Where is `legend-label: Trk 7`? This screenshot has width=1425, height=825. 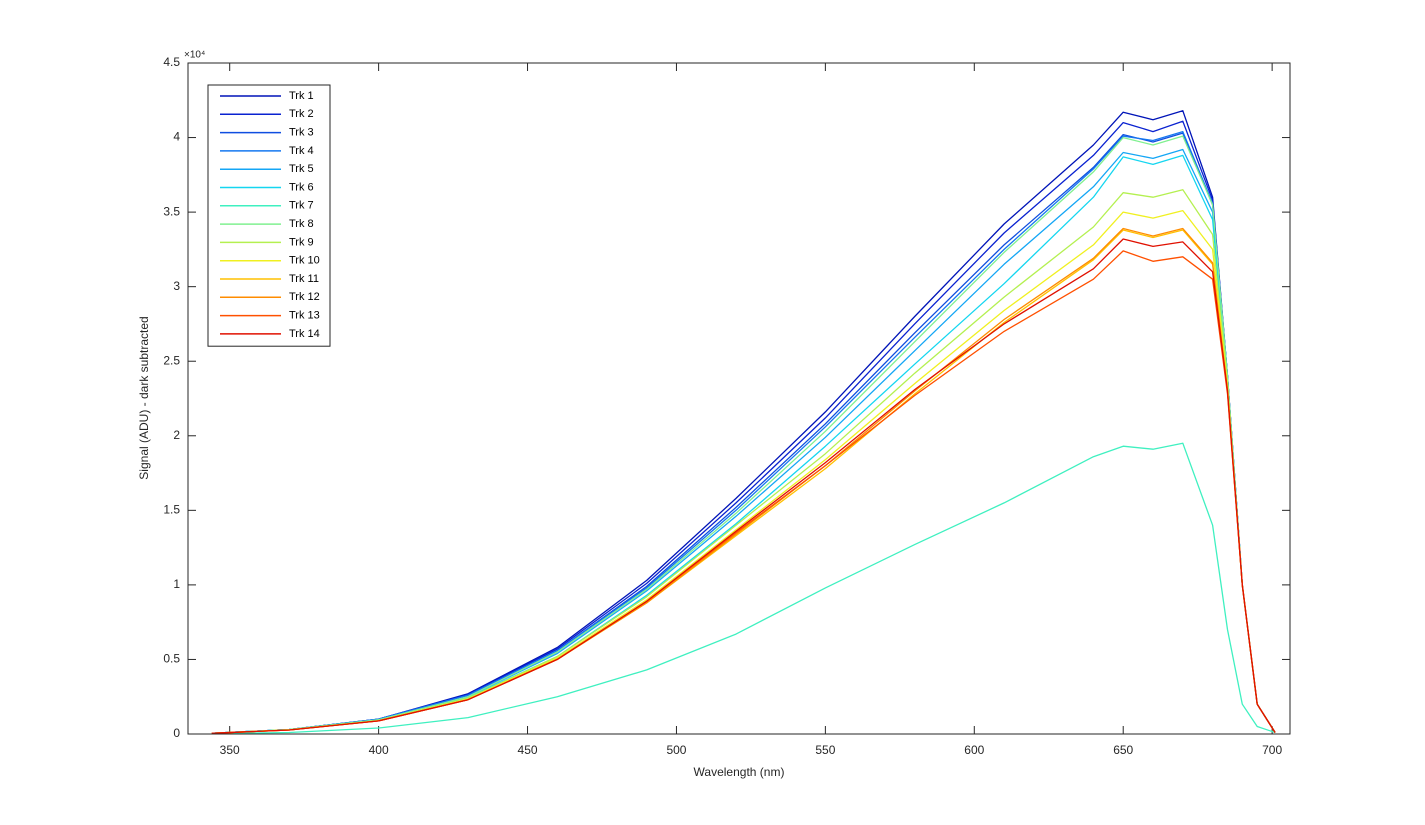 legend-label: Trk 7 is located at coordinates (301, 206).